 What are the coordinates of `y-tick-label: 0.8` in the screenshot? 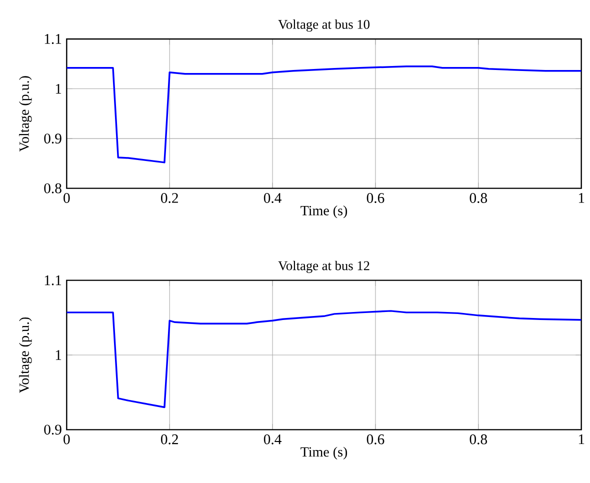 It's located at (53, 188).